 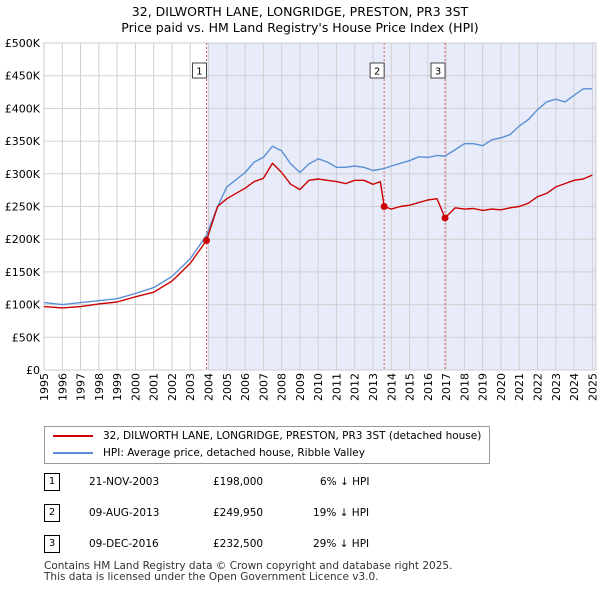 What do you see at coordinates (282, 387) in the screenshot?
I see `x-tick-label: 2008` at bounding box center [282, 387].